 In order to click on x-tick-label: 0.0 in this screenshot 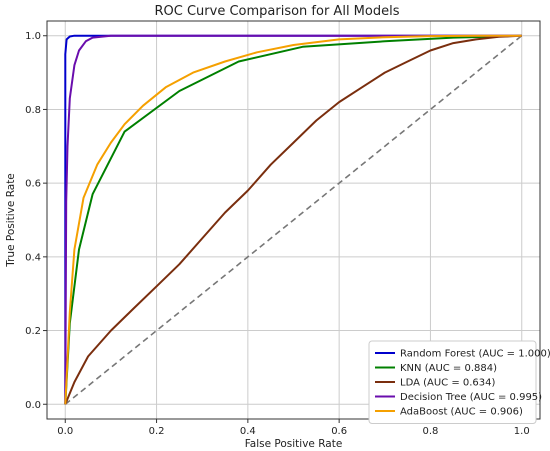, I will do `click(65, 431)`.